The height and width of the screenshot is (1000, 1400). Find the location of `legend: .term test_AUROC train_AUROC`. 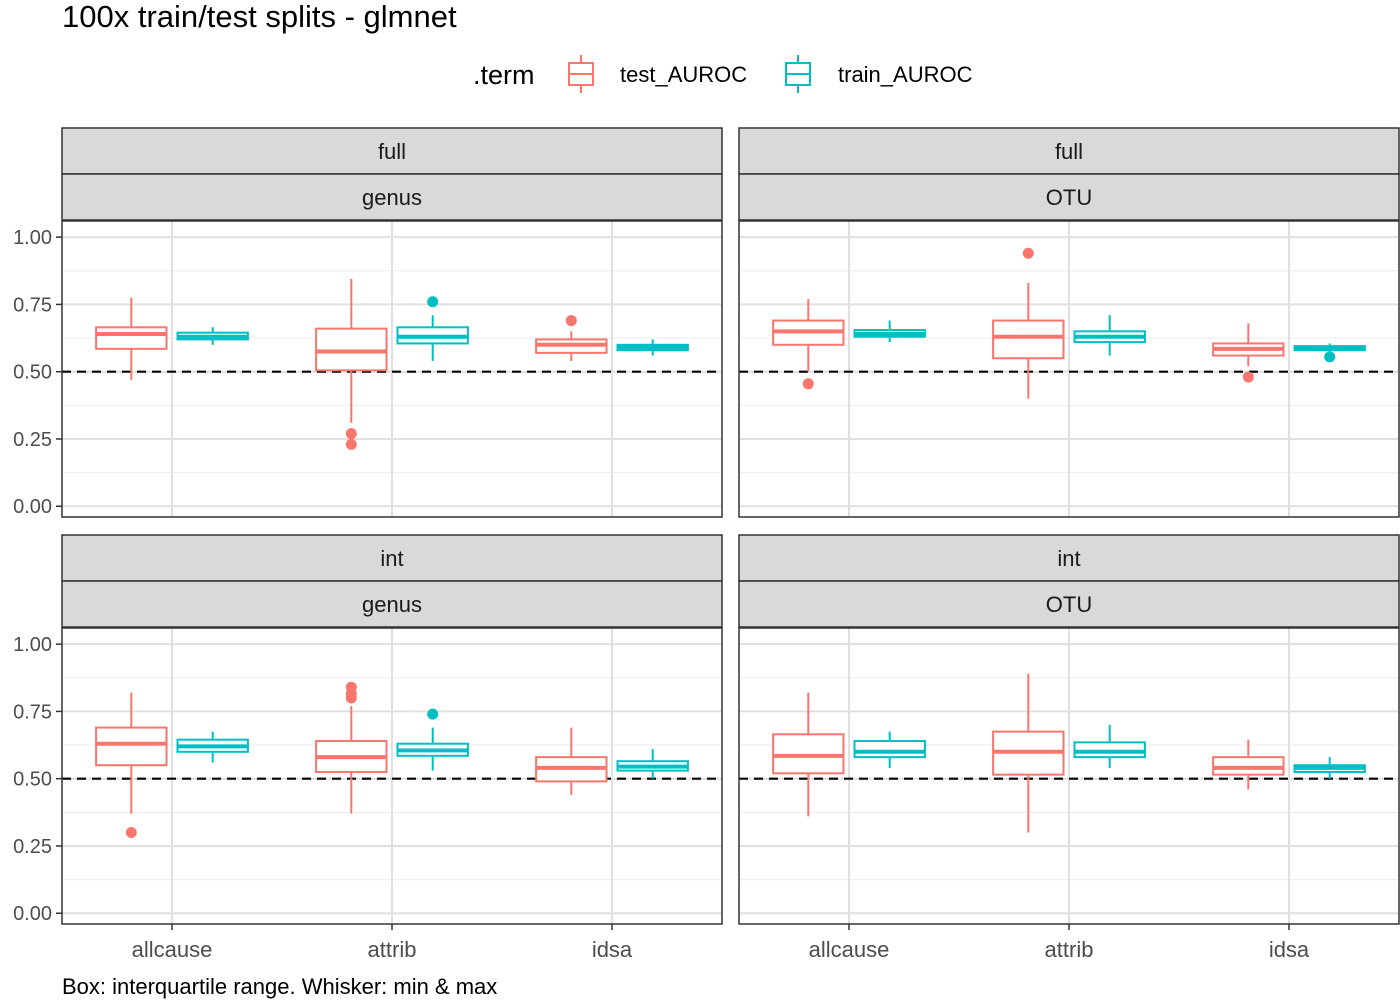

legend: .term test_AUROC train_AUROC is located at coordinates (723, 74).